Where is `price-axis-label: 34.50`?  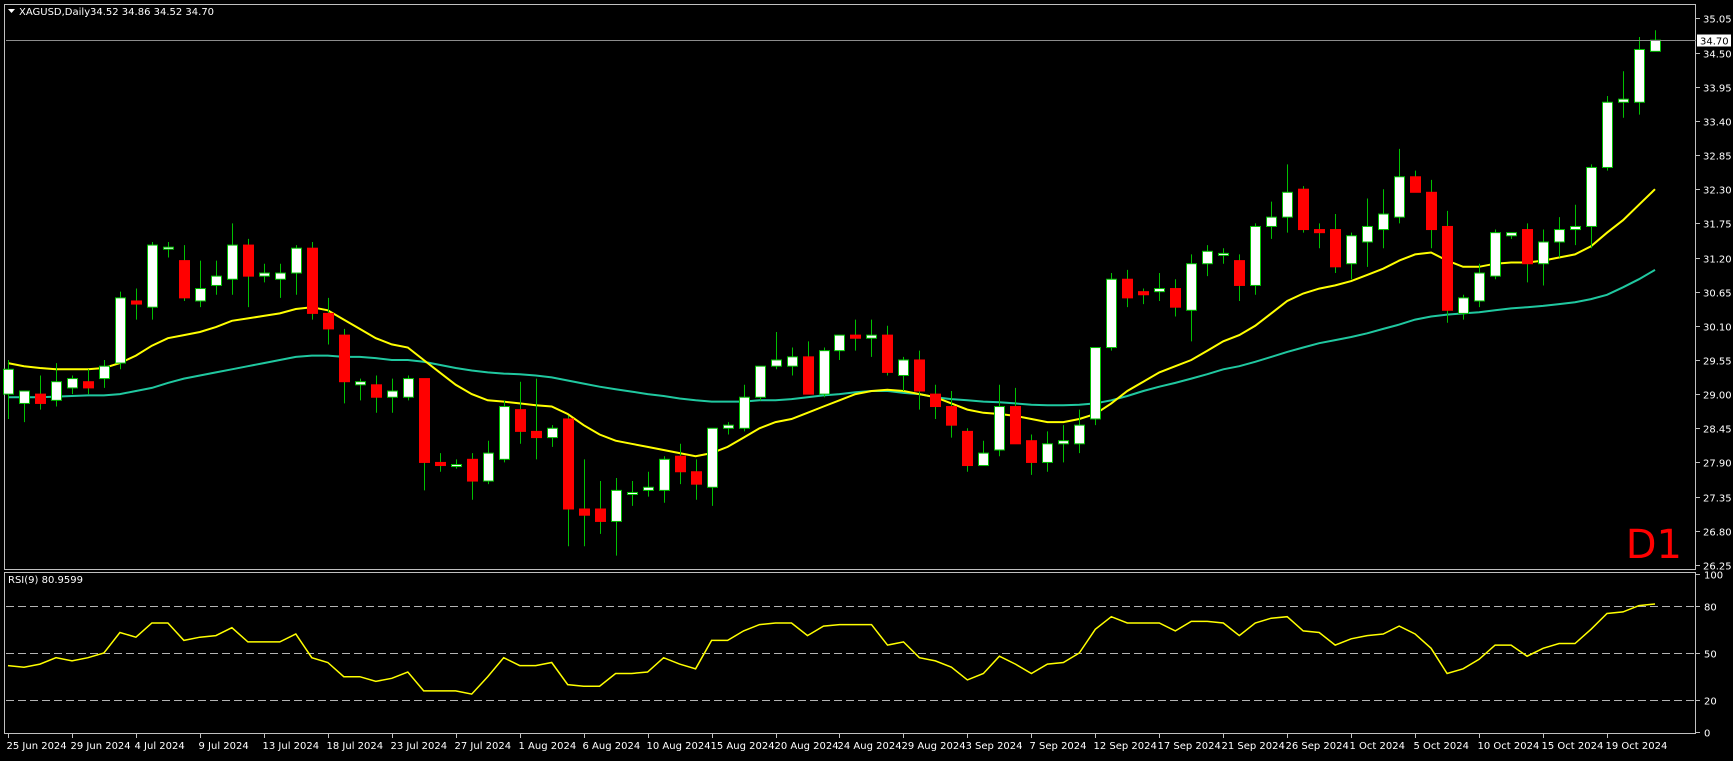 price-axis-label: 34.50 is located at coordinates (1717, 55).